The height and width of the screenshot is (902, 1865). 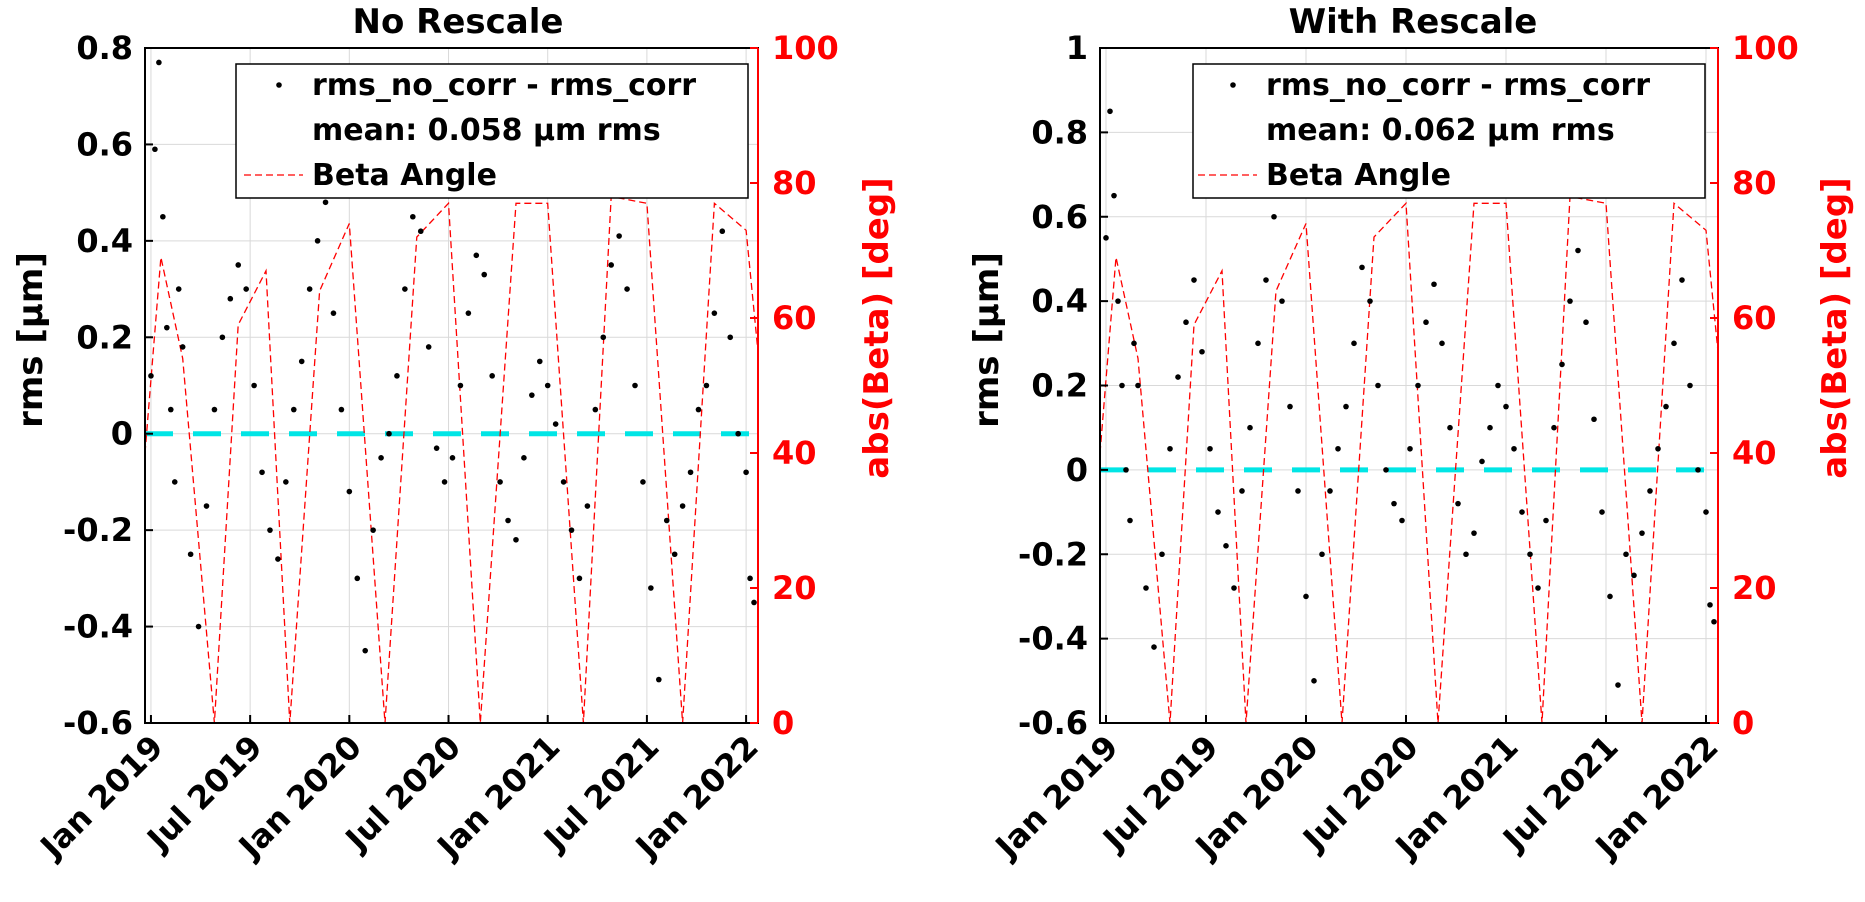 I want to click on right-axis-ticks: 0 20 40 60 80 100, so click(x=794, y=385).